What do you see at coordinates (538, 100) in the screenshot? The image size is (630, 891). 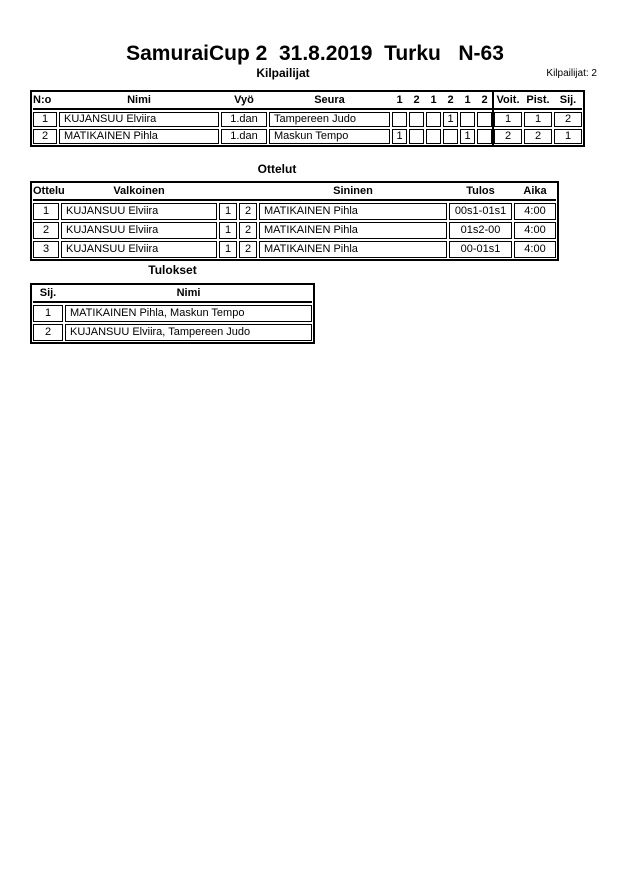 I see `column-header-pist: Pist.` at bounding box center [538, 100].